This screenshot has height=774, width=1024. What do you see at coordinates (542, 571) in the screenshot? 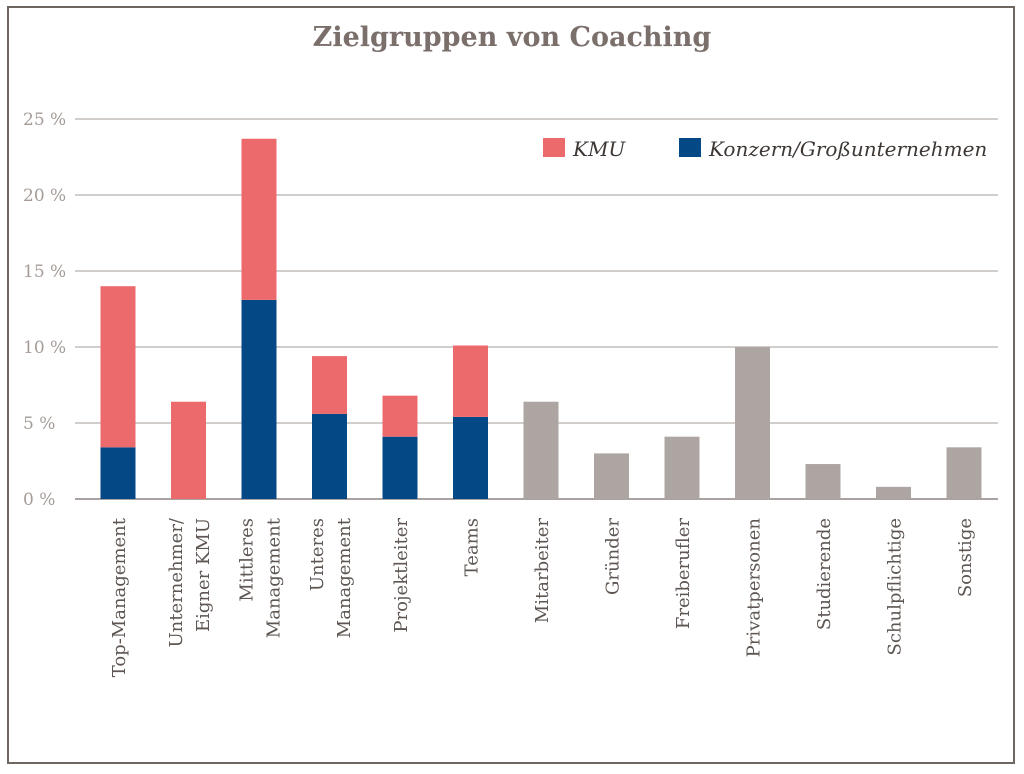
I see `category-label: Mitarbeiter` at bounding box center [542, 571].